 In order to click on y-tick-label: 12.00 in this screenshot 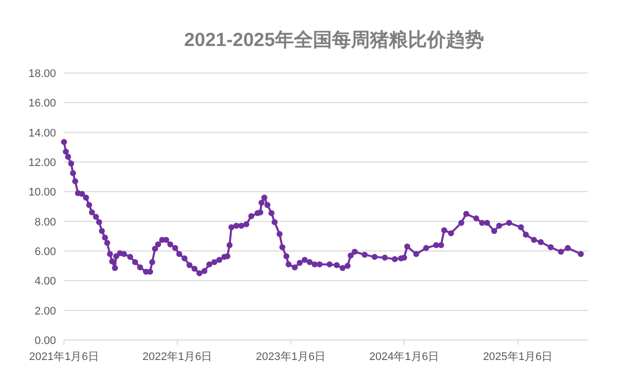, I will do `click(42, 163)`.